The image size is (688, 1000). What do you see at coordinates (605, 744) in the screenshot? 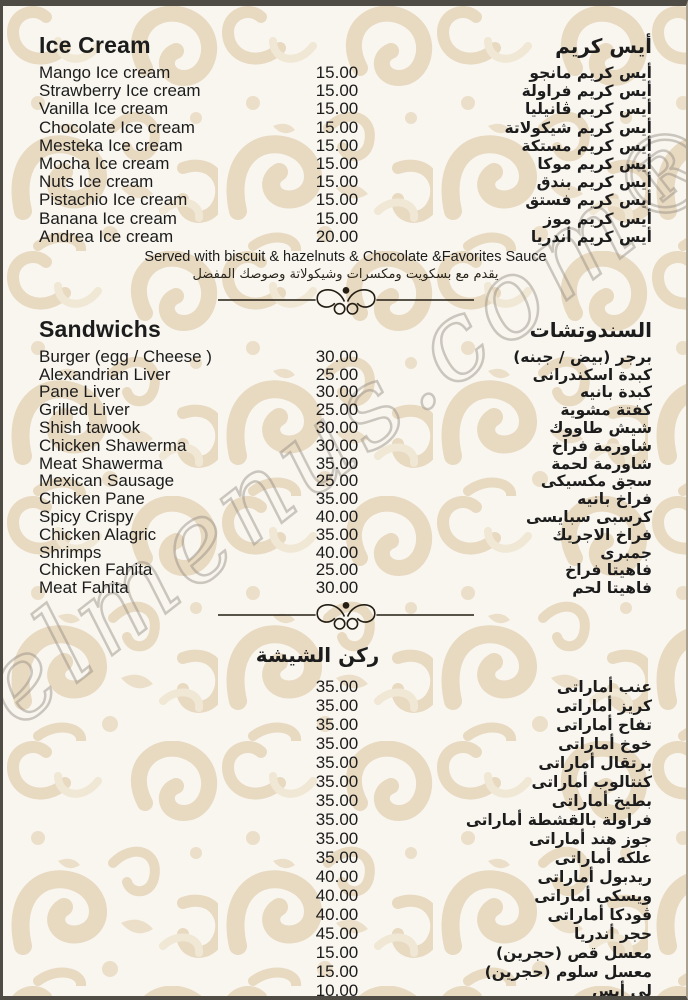
I see `item-name-ar: خوخ أماراتى` at bounding box center [605, 744].